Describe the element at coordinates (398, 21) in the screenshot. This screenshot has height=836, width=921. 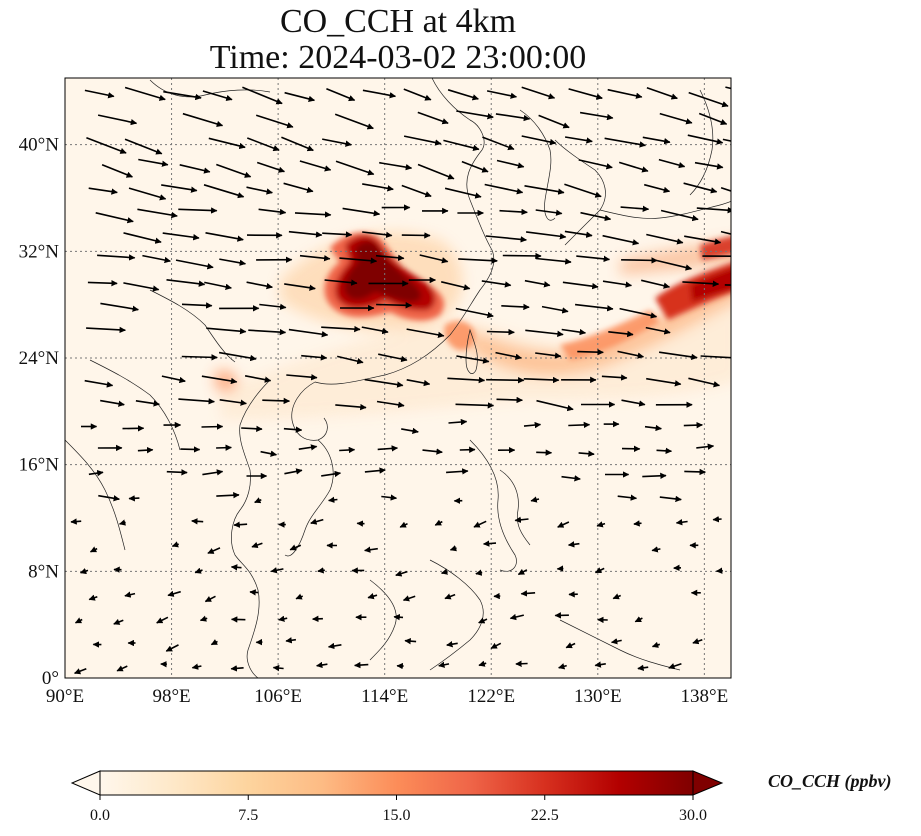
I see `map-title: CO_CCH at 4km` at that location.